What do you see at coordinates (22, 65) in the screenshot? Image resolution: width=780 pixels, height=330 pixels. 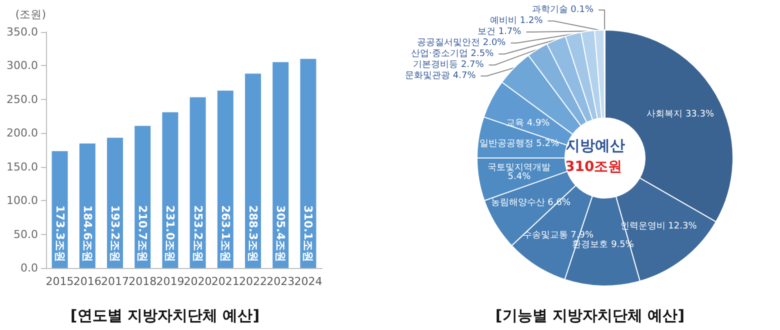 I see `y-tick-label: 300.0` at bounding box center [22, 65].